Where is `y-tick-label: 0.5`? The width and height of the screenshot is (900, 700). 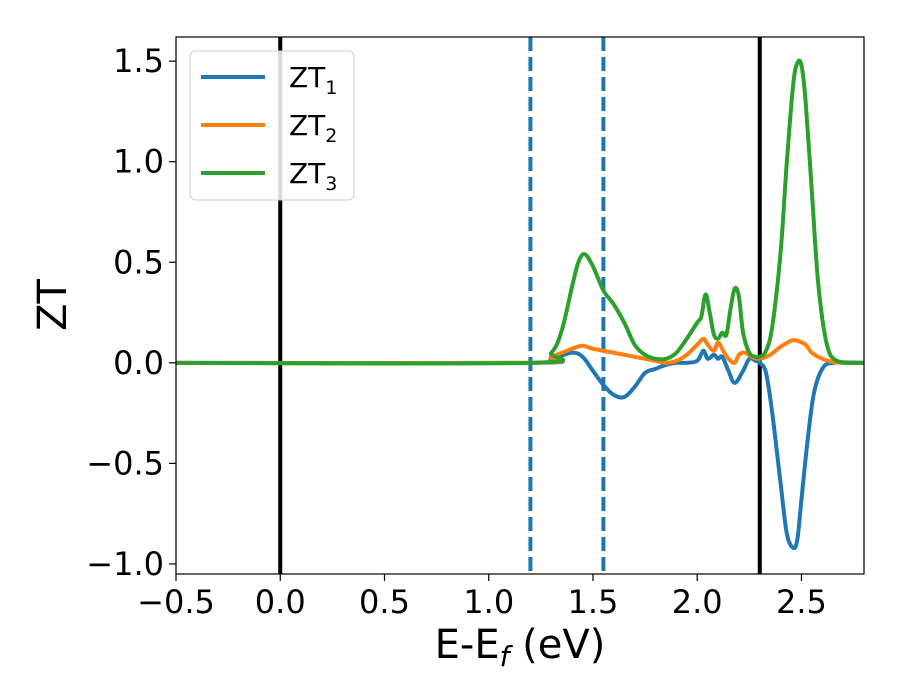 y-tick-label: 0.5 is located at coordinates (138, 262).